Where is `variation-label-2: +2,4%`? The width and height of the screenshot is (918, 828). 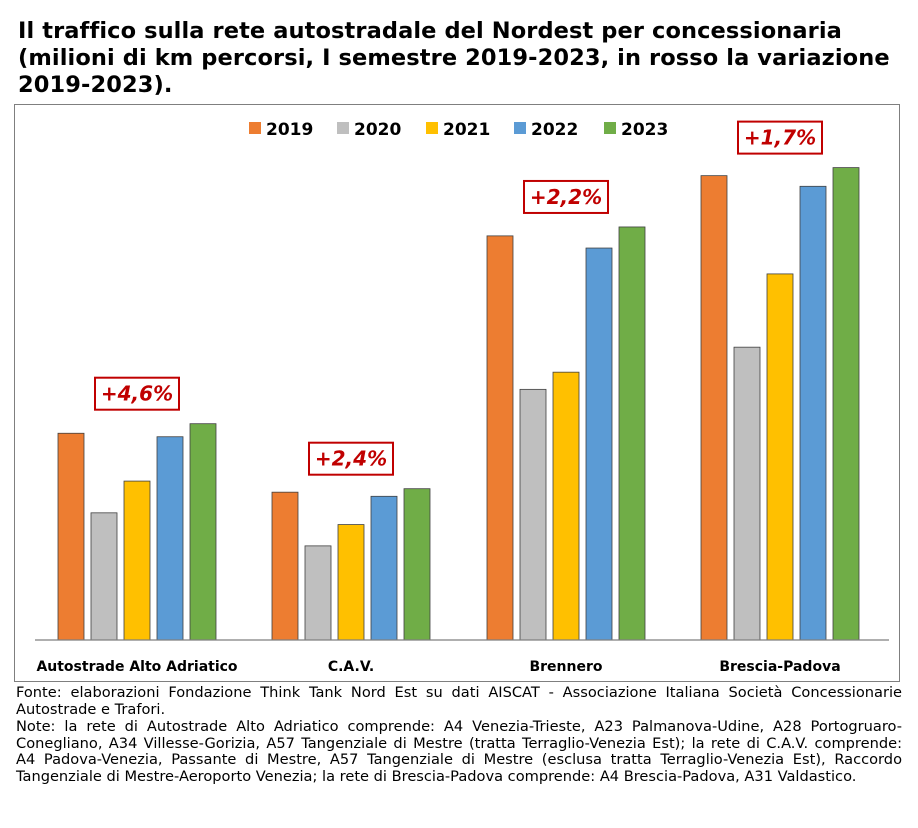 variation-label-2: +2,4% is located at coordinates (351, 459).